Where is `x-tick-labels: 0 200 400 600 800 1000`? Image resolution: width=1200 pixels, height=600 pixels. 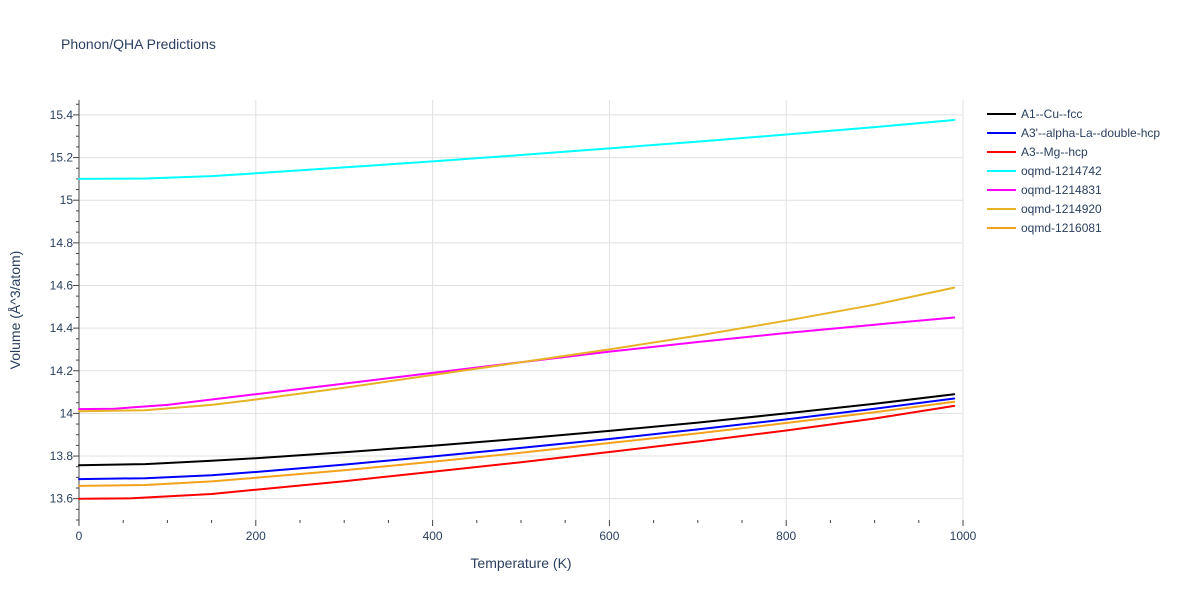 x-tick-labels: 0 200 400 600 800 1000 is located at coordinates (526, 536).